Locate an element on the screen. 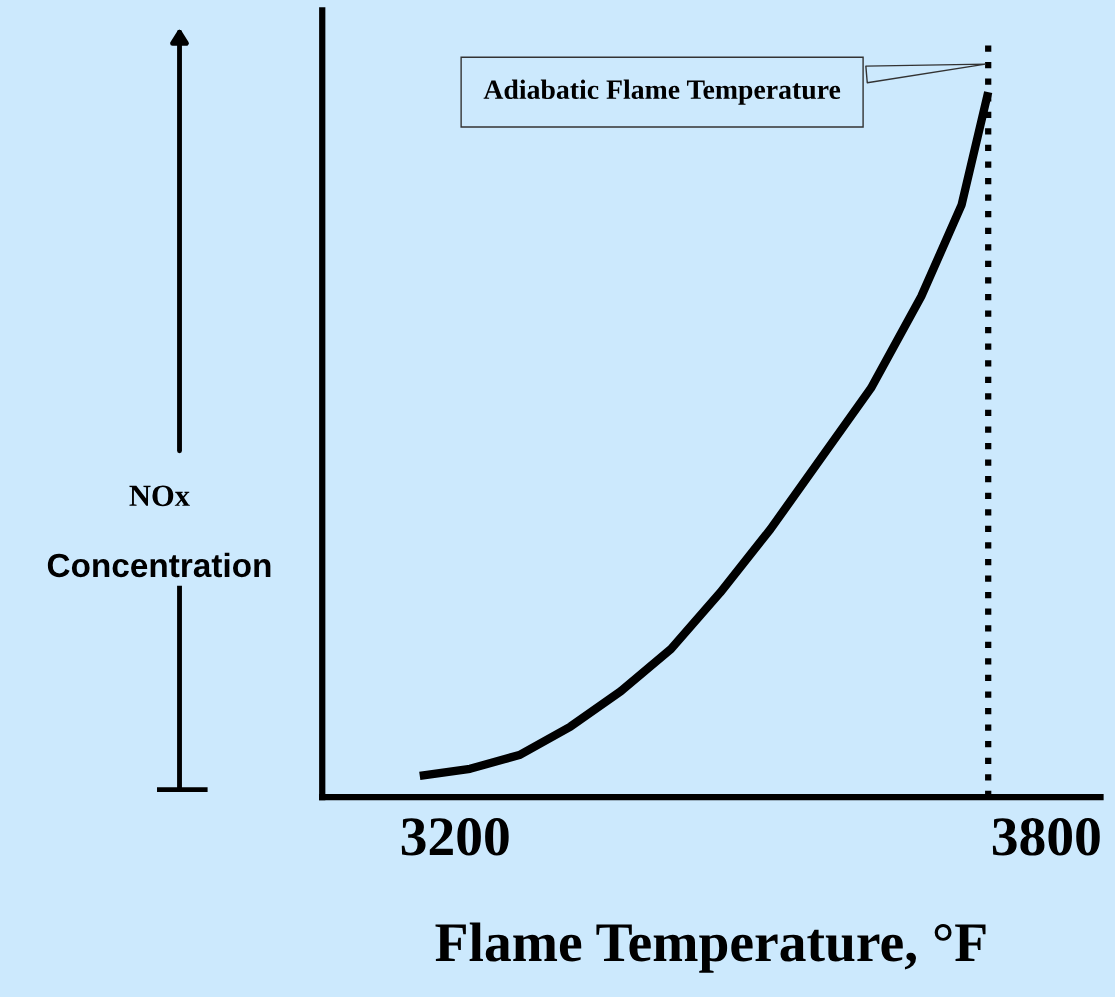 The height and width of the screenshot is (997, 1115). x-axis-title: Flame Temperature, °F is located at coordinates (710, 947).